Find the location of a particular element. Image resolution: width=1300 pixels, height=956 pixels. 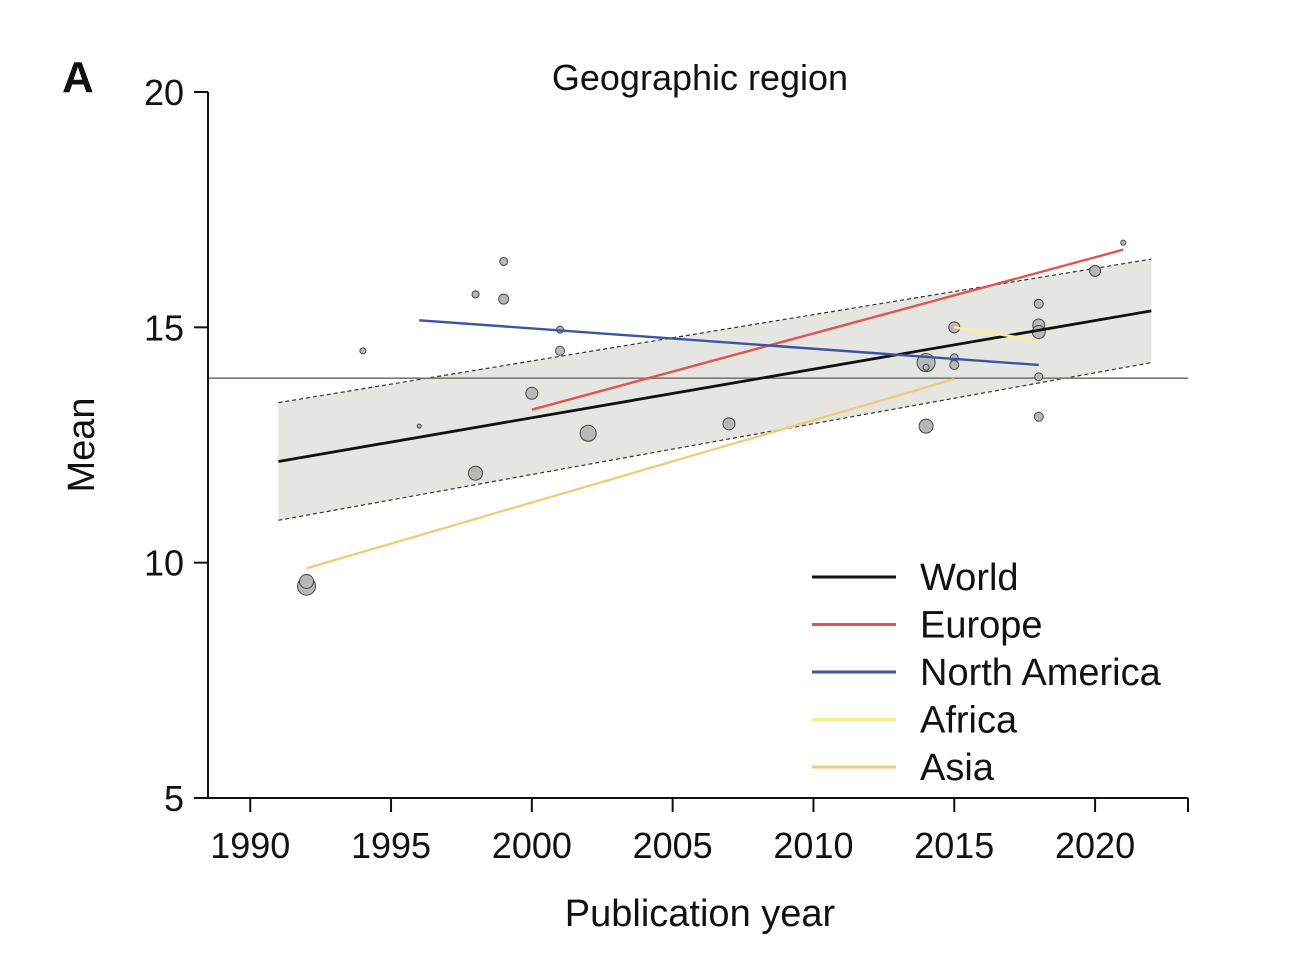

series-line-africa is located at coordinates (996, 334).